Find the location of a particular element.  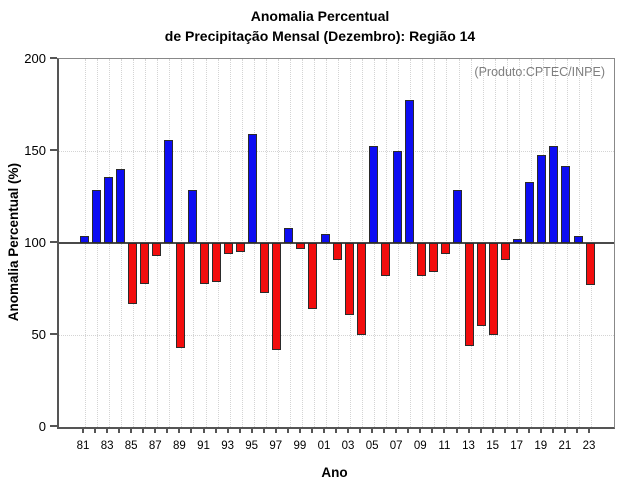

x-tick-label-1991: 91 is located at coordinates (203, 446).